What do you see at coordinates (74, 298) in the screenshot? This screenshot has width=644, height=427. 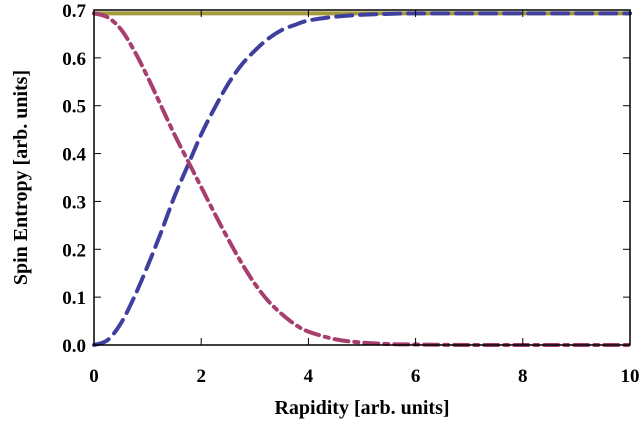 I see `y-tick-label: 0.1` at bounding box center [74, 298].